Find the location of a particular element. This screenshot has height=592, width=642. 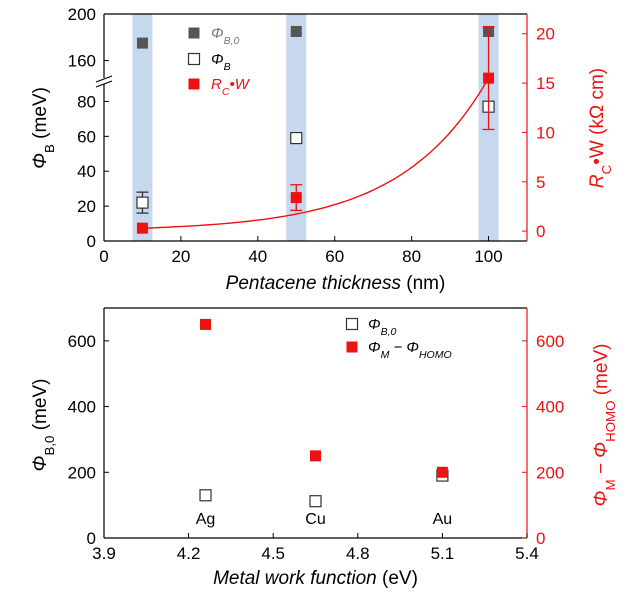

bottom-x-axis-label: Metal work function (eV) is located at coordinates (315, 578).